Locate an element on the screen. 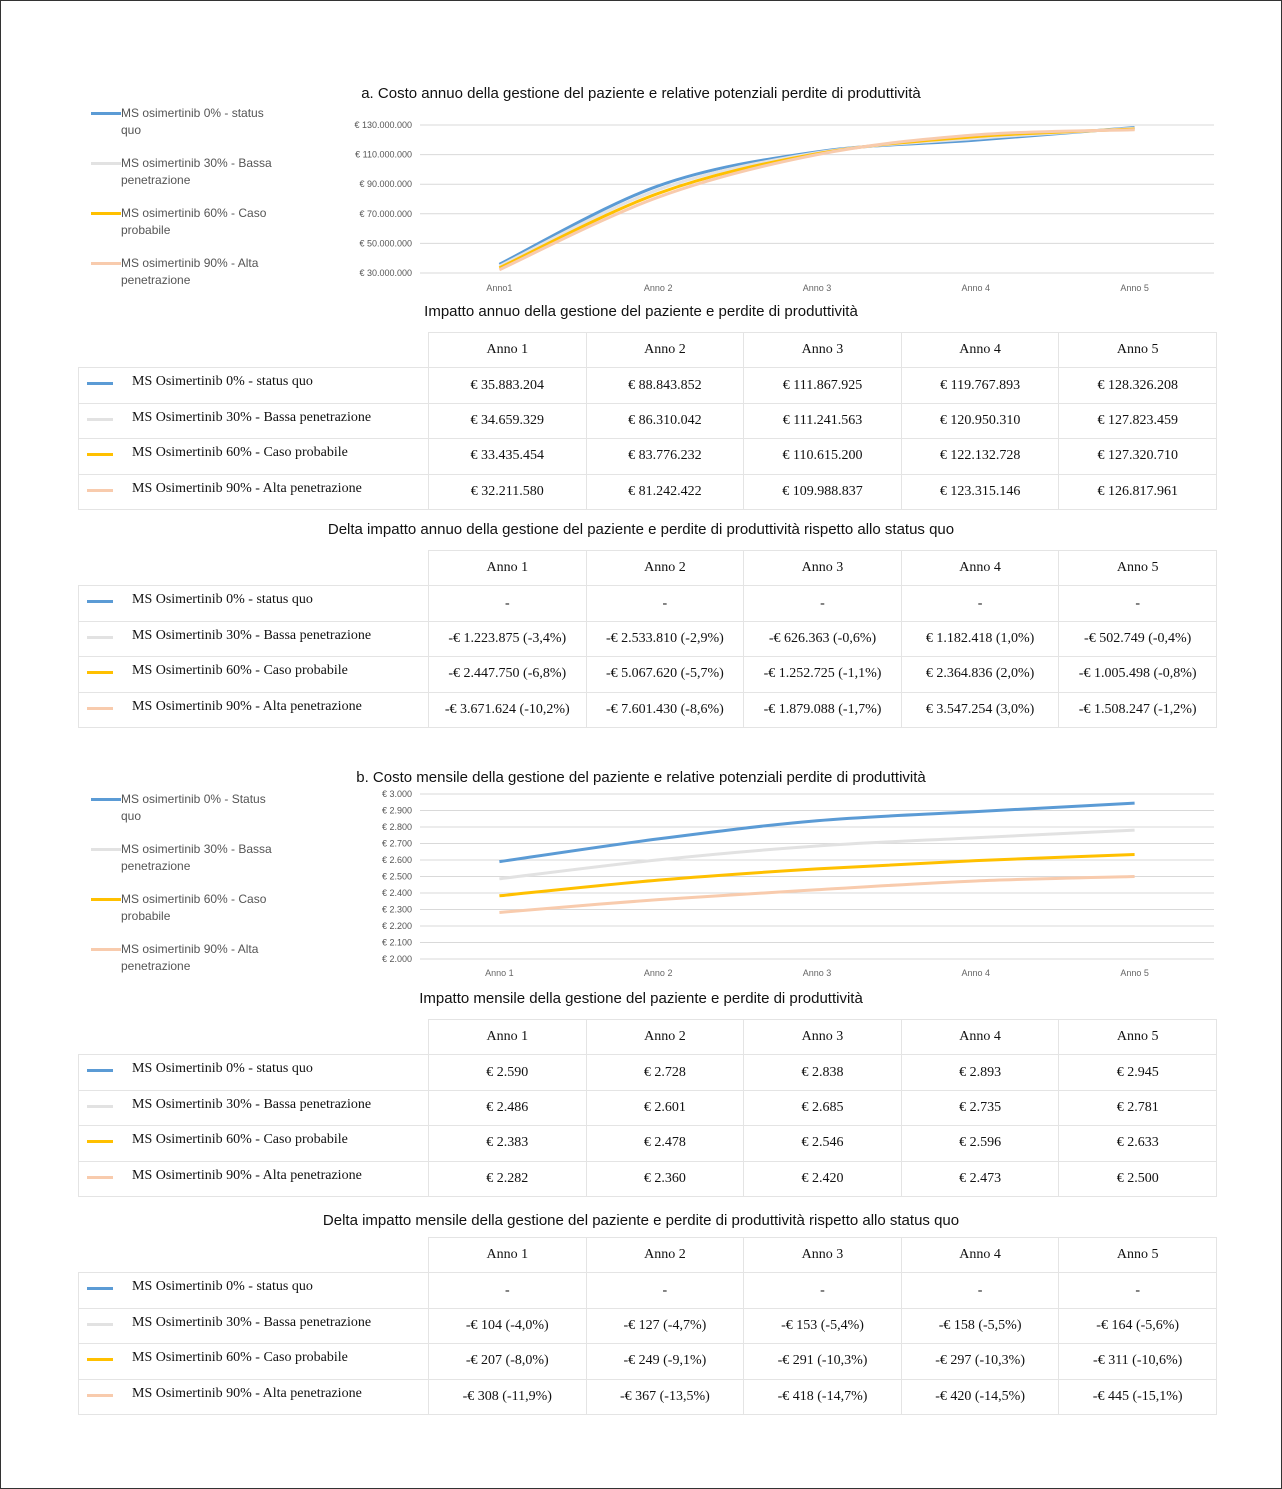 This screenshot has height=1489, width=1282. table-cell: € 2.735 is located at coordinates (980, 1108).